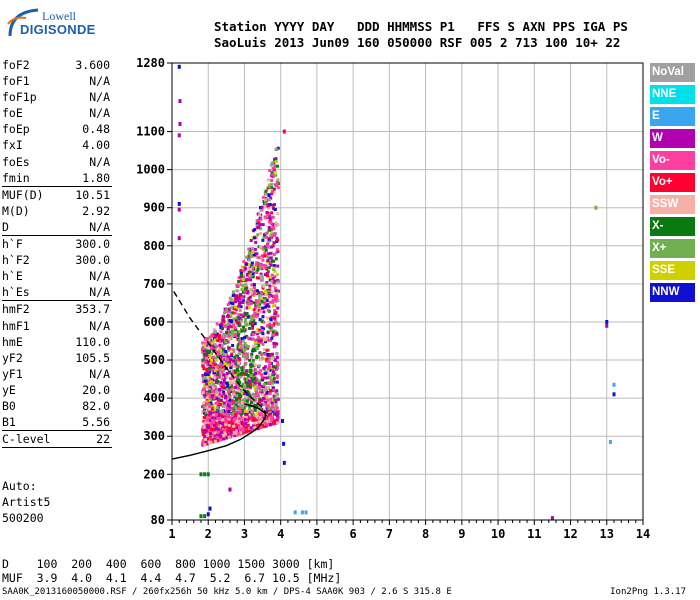  Describe the element at coordinates (99, 292) in the screenshot. I see `param-value: N/A` at that location.